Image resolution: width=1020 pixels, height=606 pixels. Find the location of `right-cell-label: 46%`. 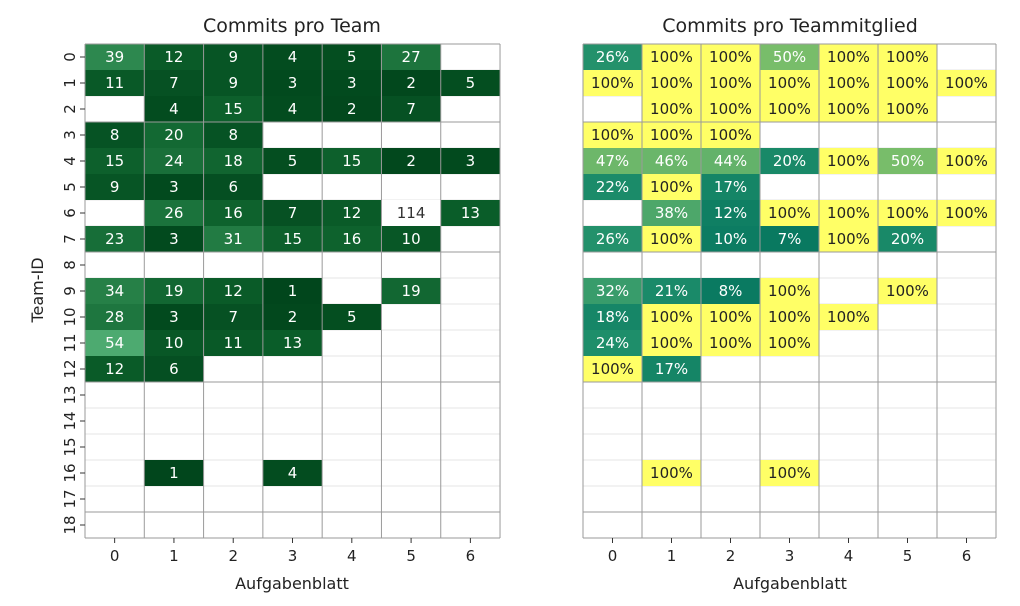

right-cell-label: 46% is located at coordinates (671, 161).